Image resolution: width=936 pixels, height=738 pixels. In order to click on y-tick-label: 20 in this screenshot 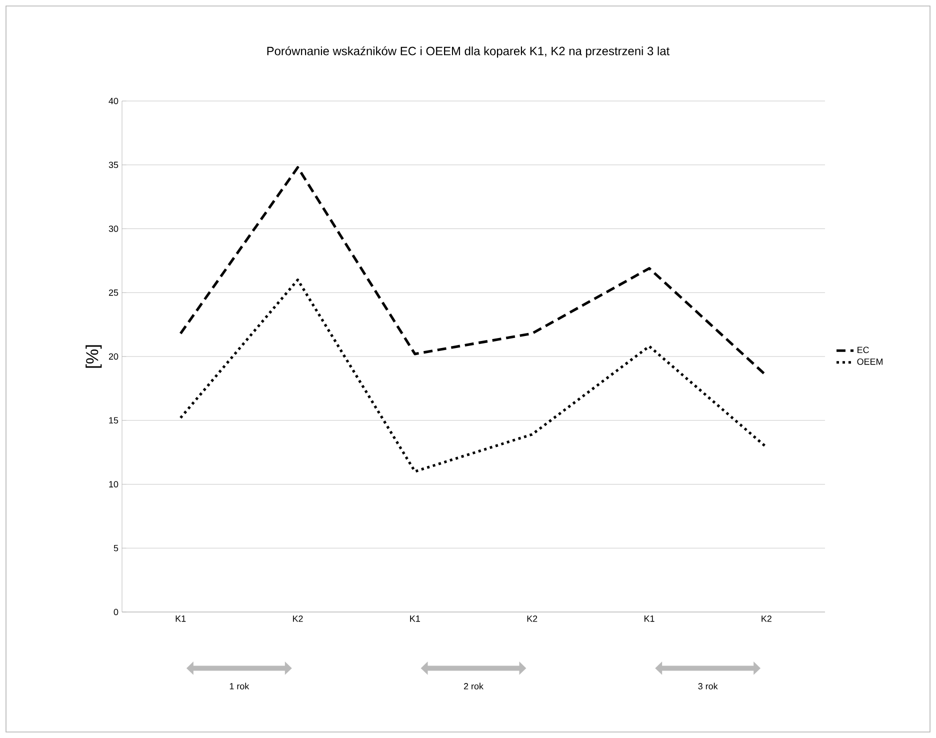, I will do `click(113, 356)`.